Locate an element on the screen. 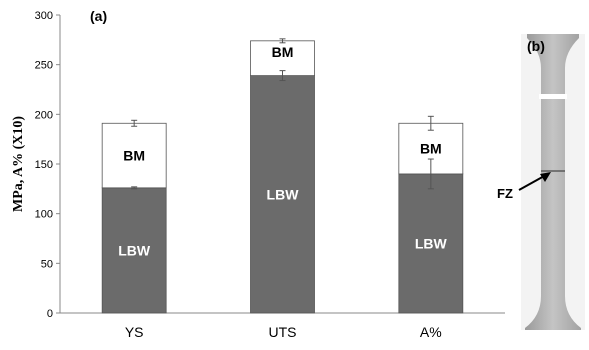 The image size is (589, 350). specimen-upper is located at coordinates (553, 64).